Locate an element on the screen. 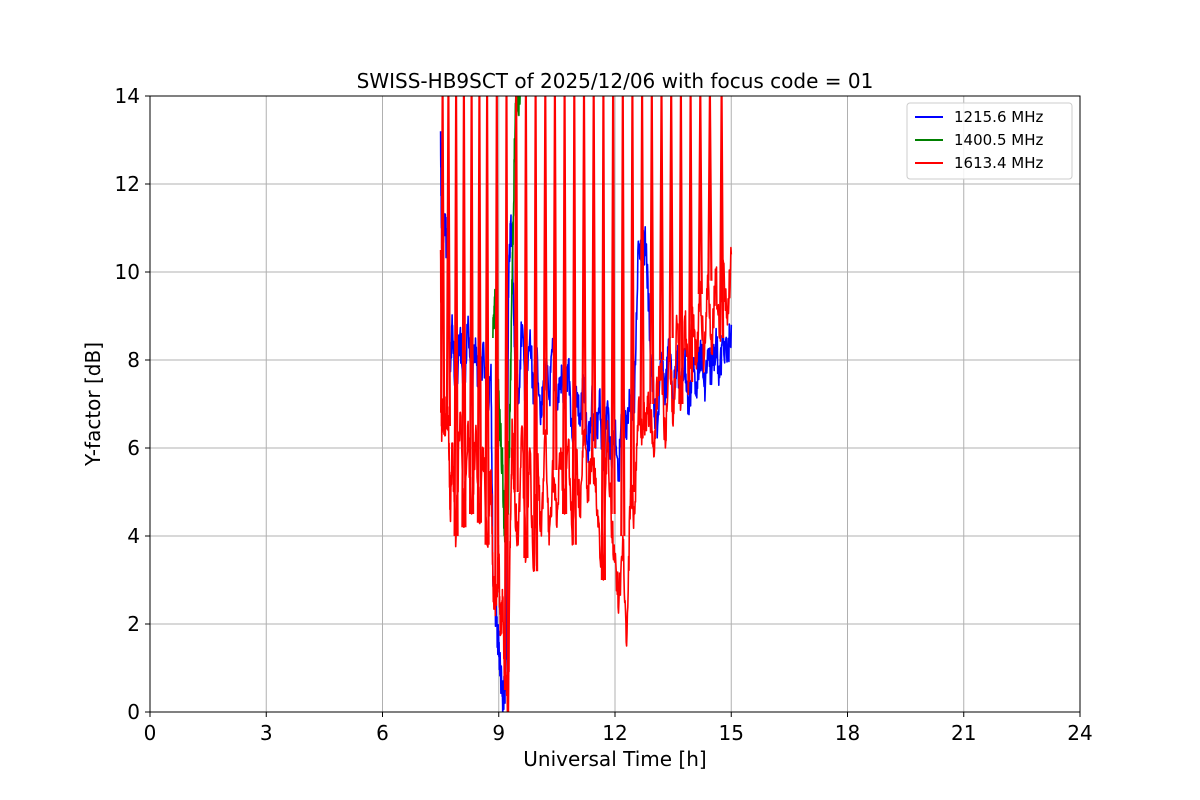  x-tick-label: 3 is located at coordinates (266, 733).